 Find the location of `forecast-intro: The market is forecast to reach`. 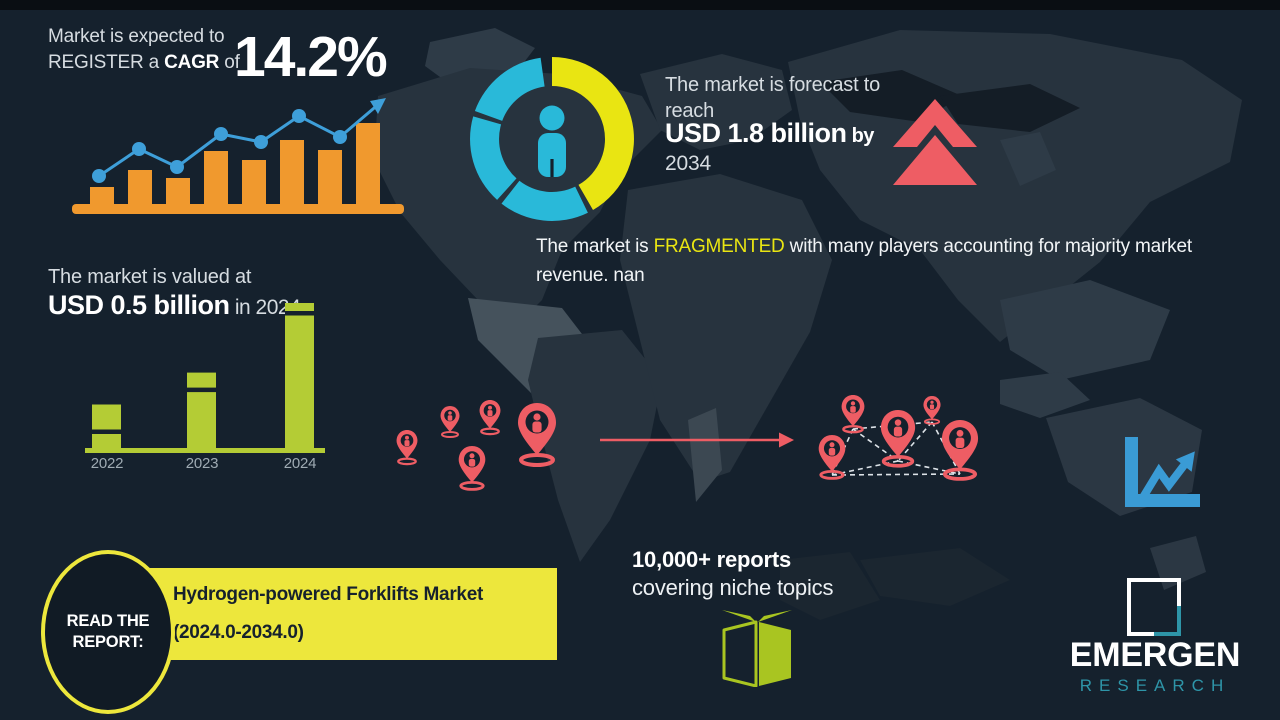

forecast-intro: The market is forecast to reach is located at coordinates (773, 98).